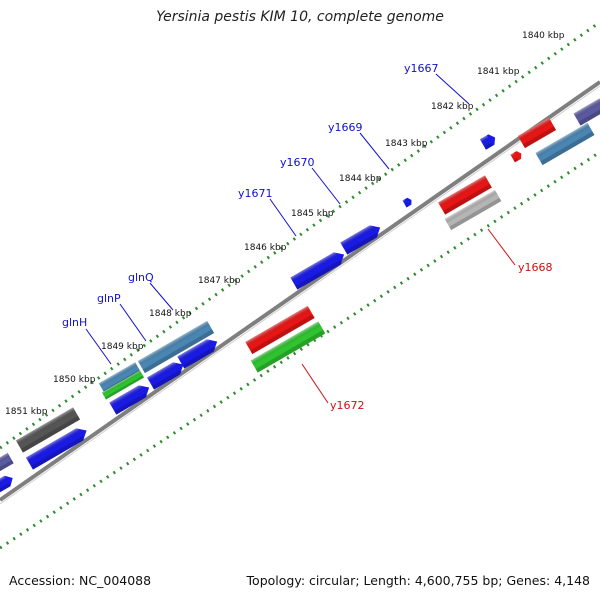 The height and width of the screenshot is (600, 600). I want to click on leader-line-y1671, so click(283, 217).